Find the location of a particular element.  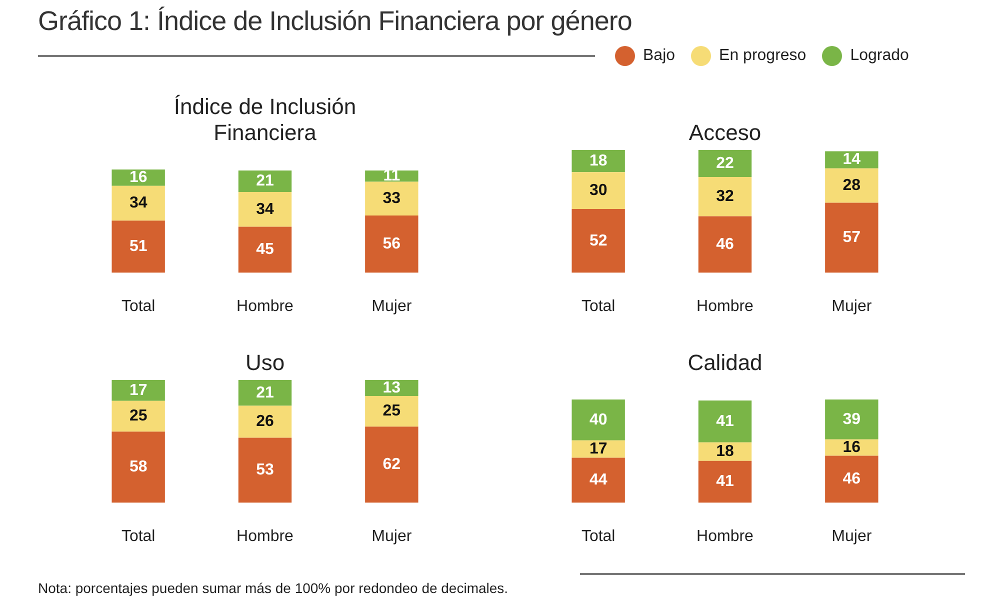

data-label: 44 is located at coordinates (598, 480).